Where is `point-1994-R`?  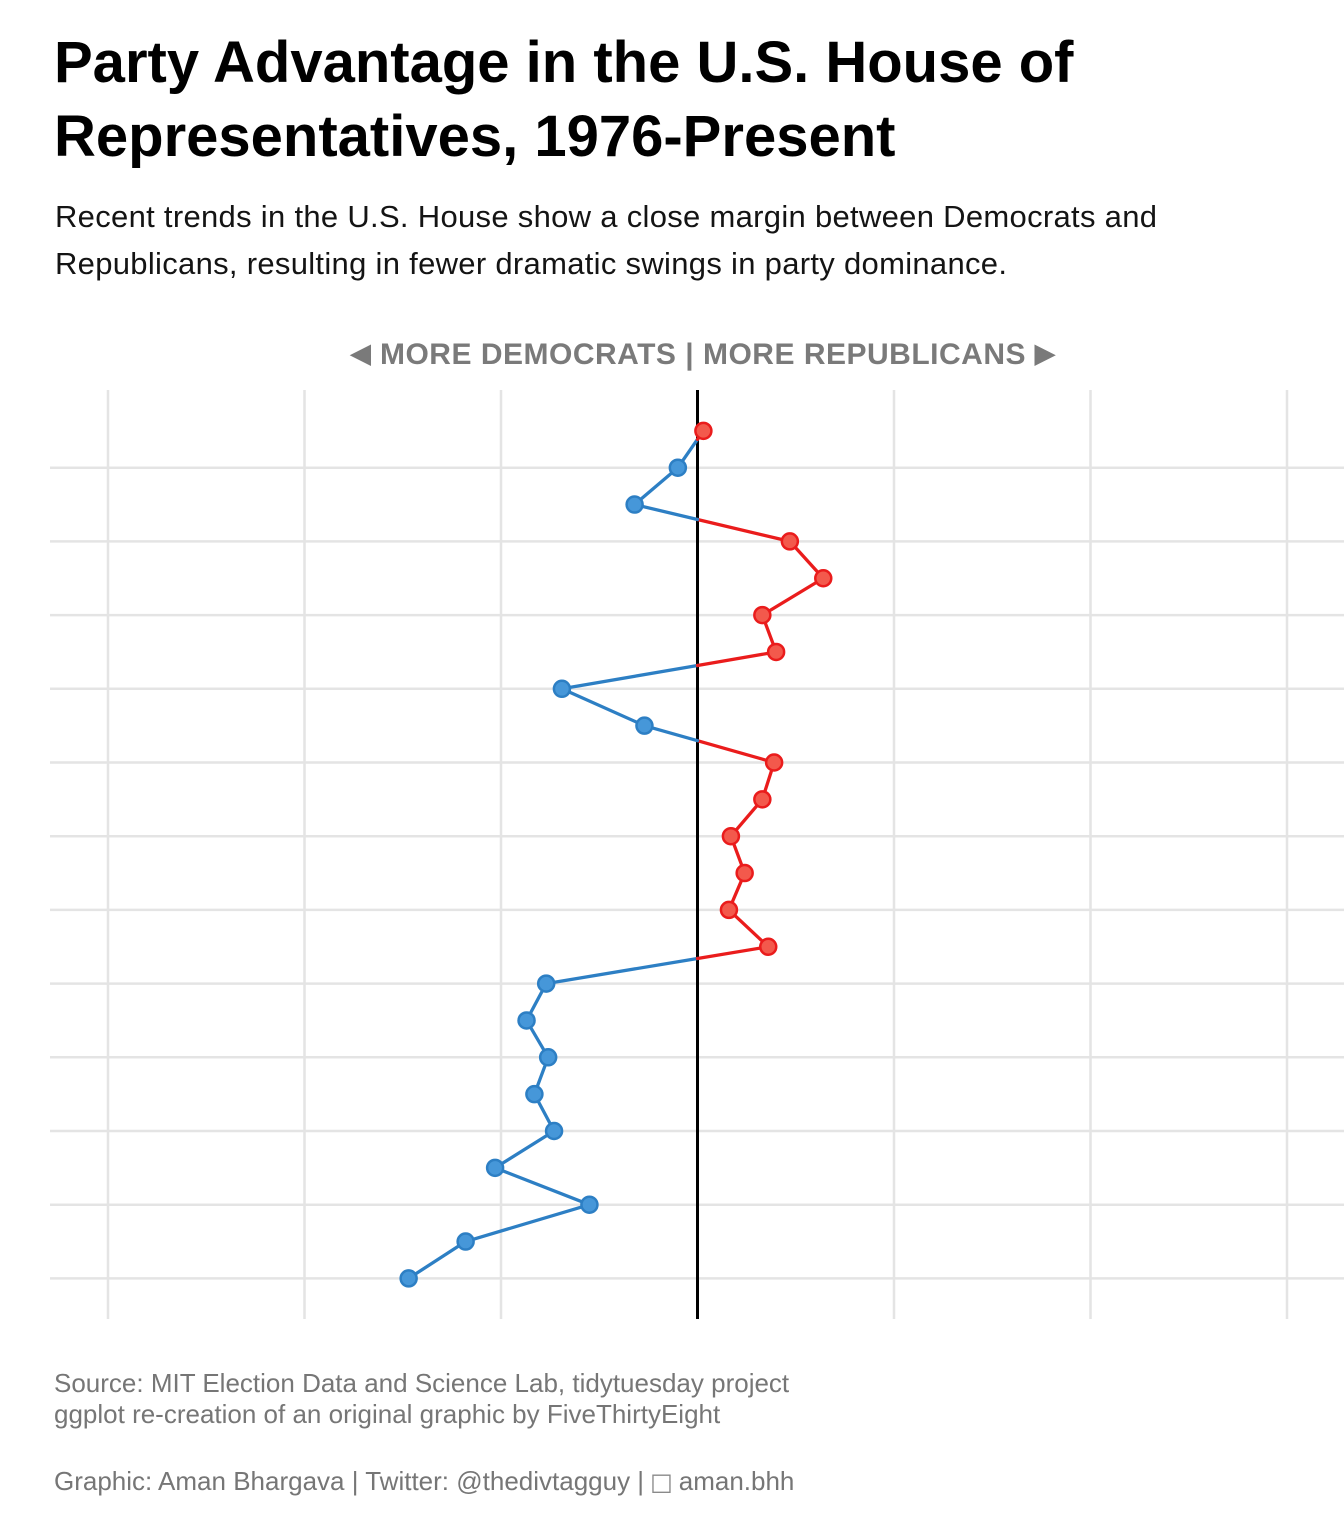 point-1994-R is located at coordinates (768, 946).